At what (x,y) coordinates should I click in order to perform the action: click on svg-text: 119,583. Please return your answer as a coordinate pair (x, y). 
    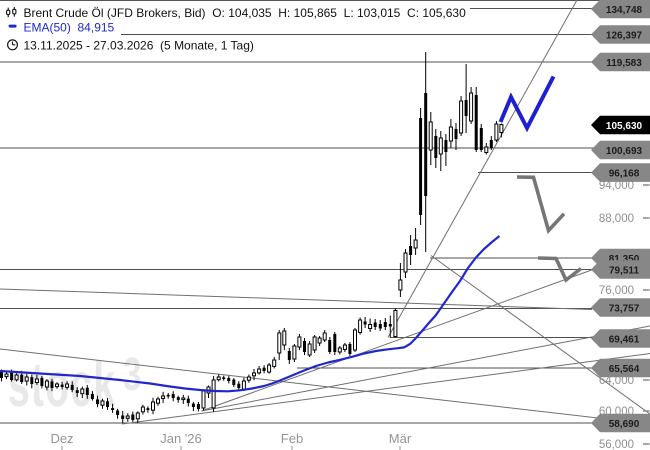
    Looking at the image, I should click on (624, 63).